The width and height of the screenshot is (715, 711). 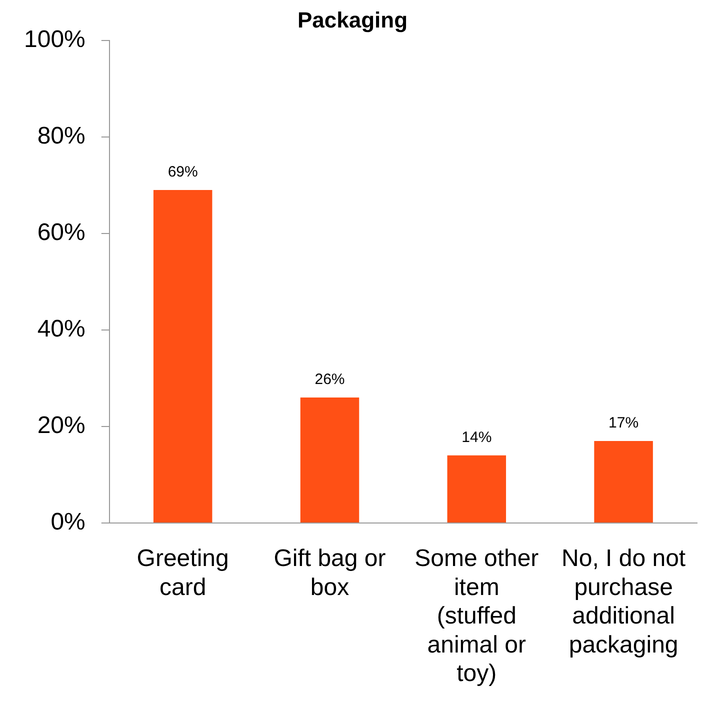 What do you see at coordinates (329, 379) in the screenshot?
I see `data-label: 26%` at bounding box center [329, 379].